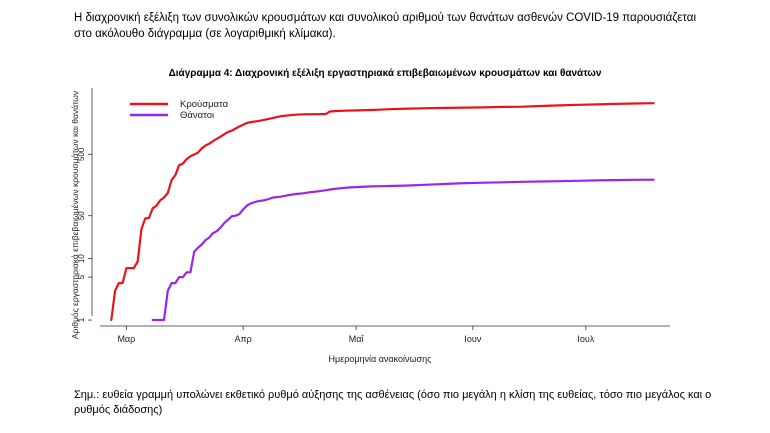  I want to click on y-tick-label: 1, so click(81, 319).